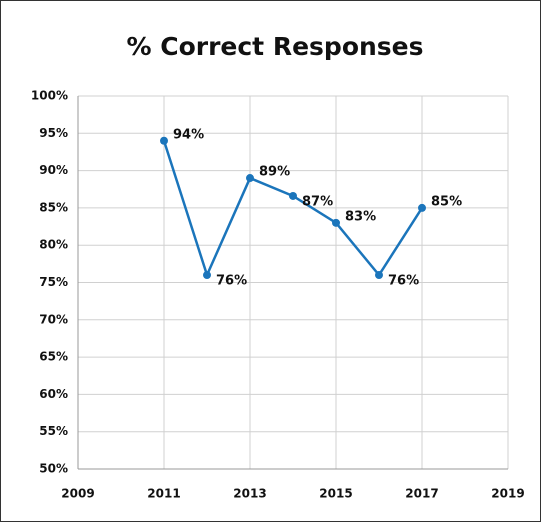 This screenshot has width=541, height=522. What do you see at coordinates (53, 245) in the screenshot?
I see `y-tick-label: 80%` at bounding box center [53, 245].